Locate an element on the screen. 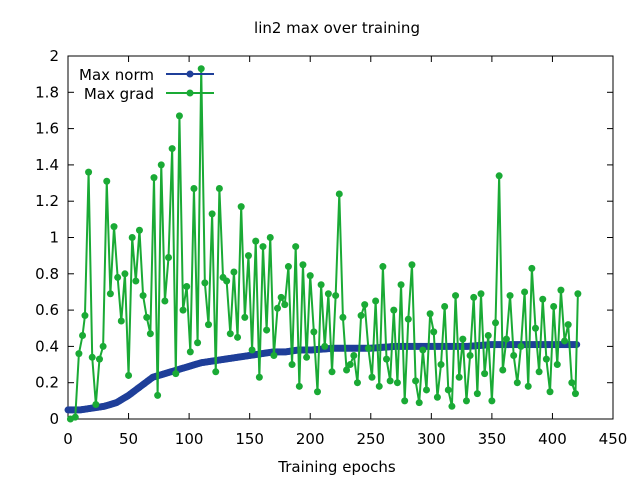 The image size is (640, 480). x-tick-label: 350 is located at coordinates (492, 439).